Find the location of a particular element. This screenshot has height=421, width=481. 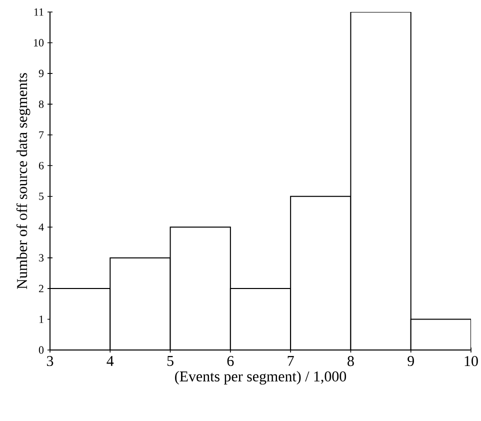

y-tick-label: 6 is located at coordinates (41, 166).